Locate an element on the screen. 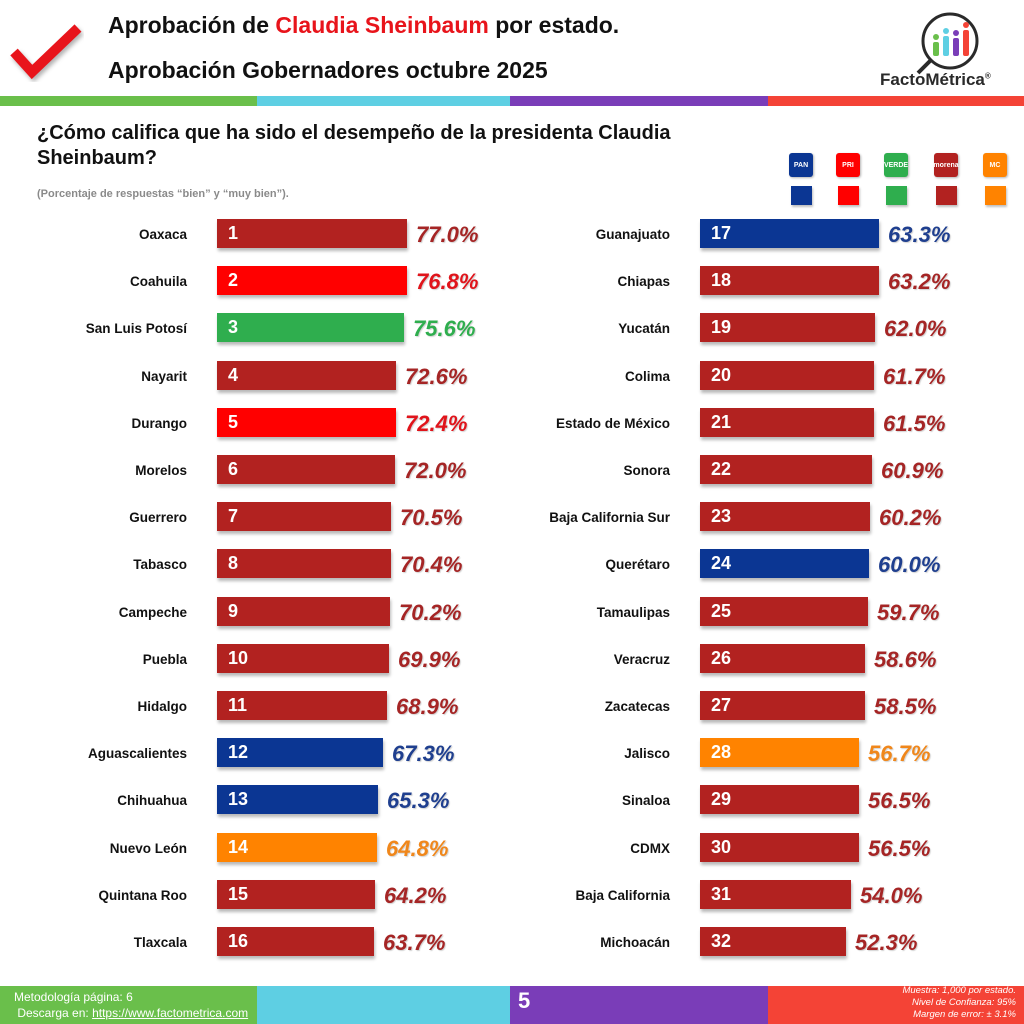 The height and width of the screenshot is (1024, 1024). rank-label: 8 is located at coordinates (233, 563).